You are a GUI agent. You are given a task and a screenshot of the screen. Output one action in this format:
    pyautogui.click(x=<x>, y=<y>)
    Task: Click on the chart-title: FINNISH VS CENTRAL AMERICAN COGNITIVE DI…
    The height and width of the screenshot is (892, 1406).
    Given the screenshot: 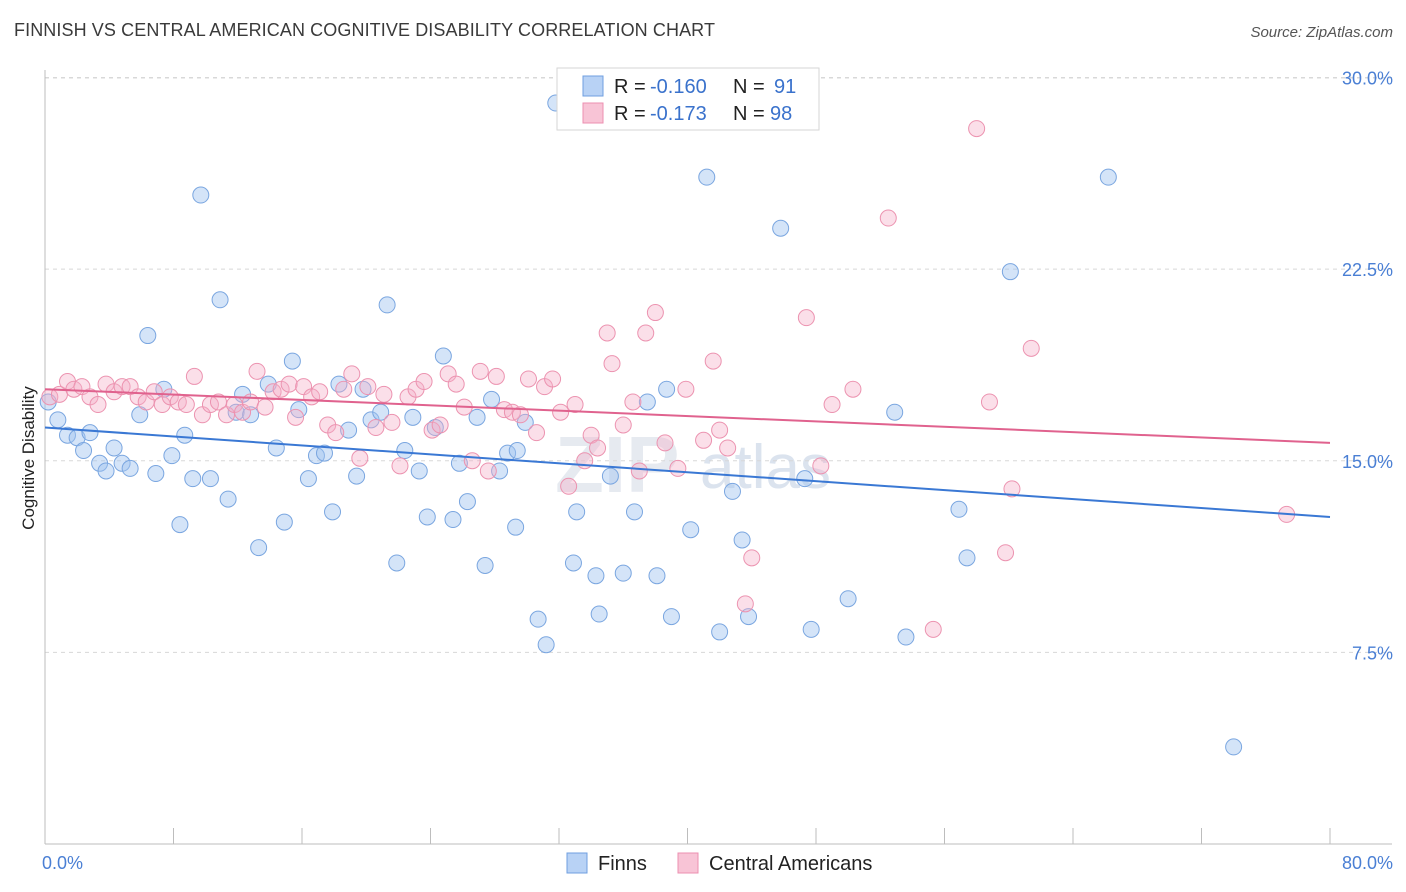 What is the action you would take?
    pyautogui.click(x=365, y=30)
    